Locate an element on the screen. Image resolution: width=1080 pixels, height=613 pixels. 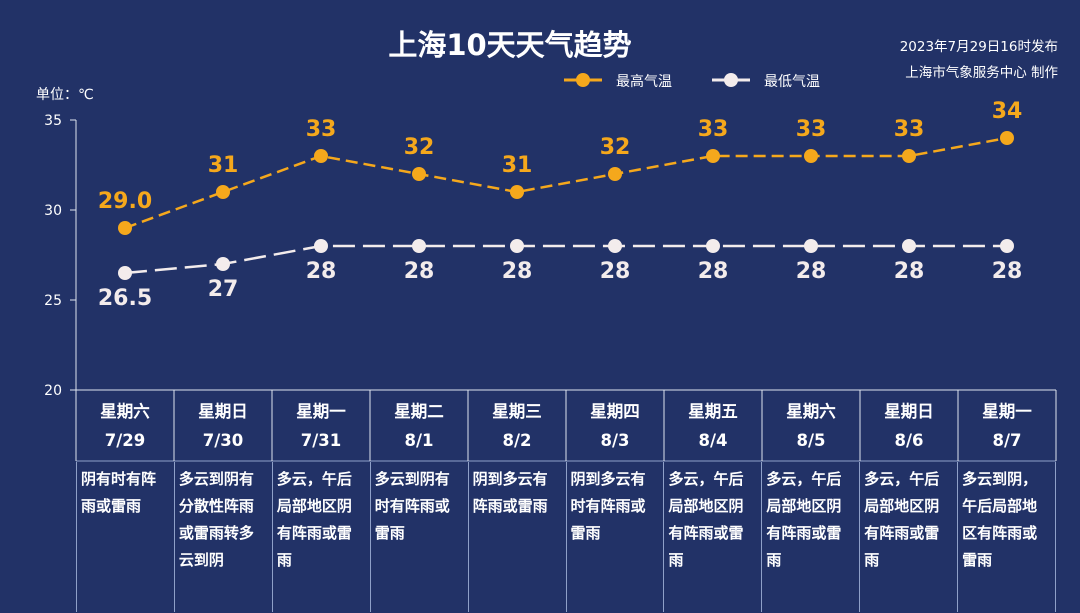
forecast-description: 多云到阴，午后局部地区有阵雨或雷雨 is located at coordinates (1007, 537).